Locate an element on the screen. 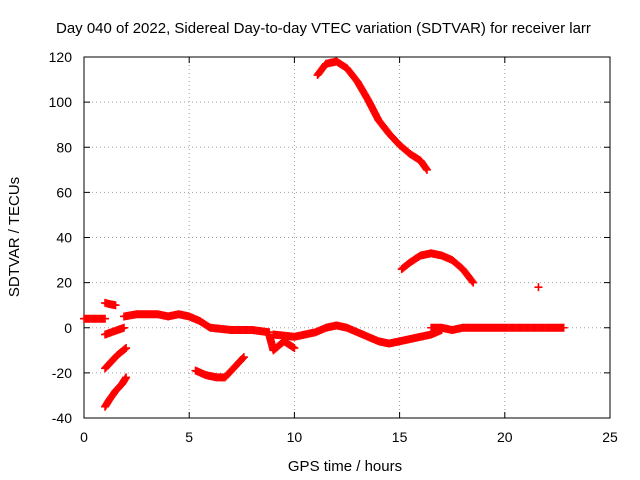  x-tick-label: 5 is located at coordinates (189, 437).